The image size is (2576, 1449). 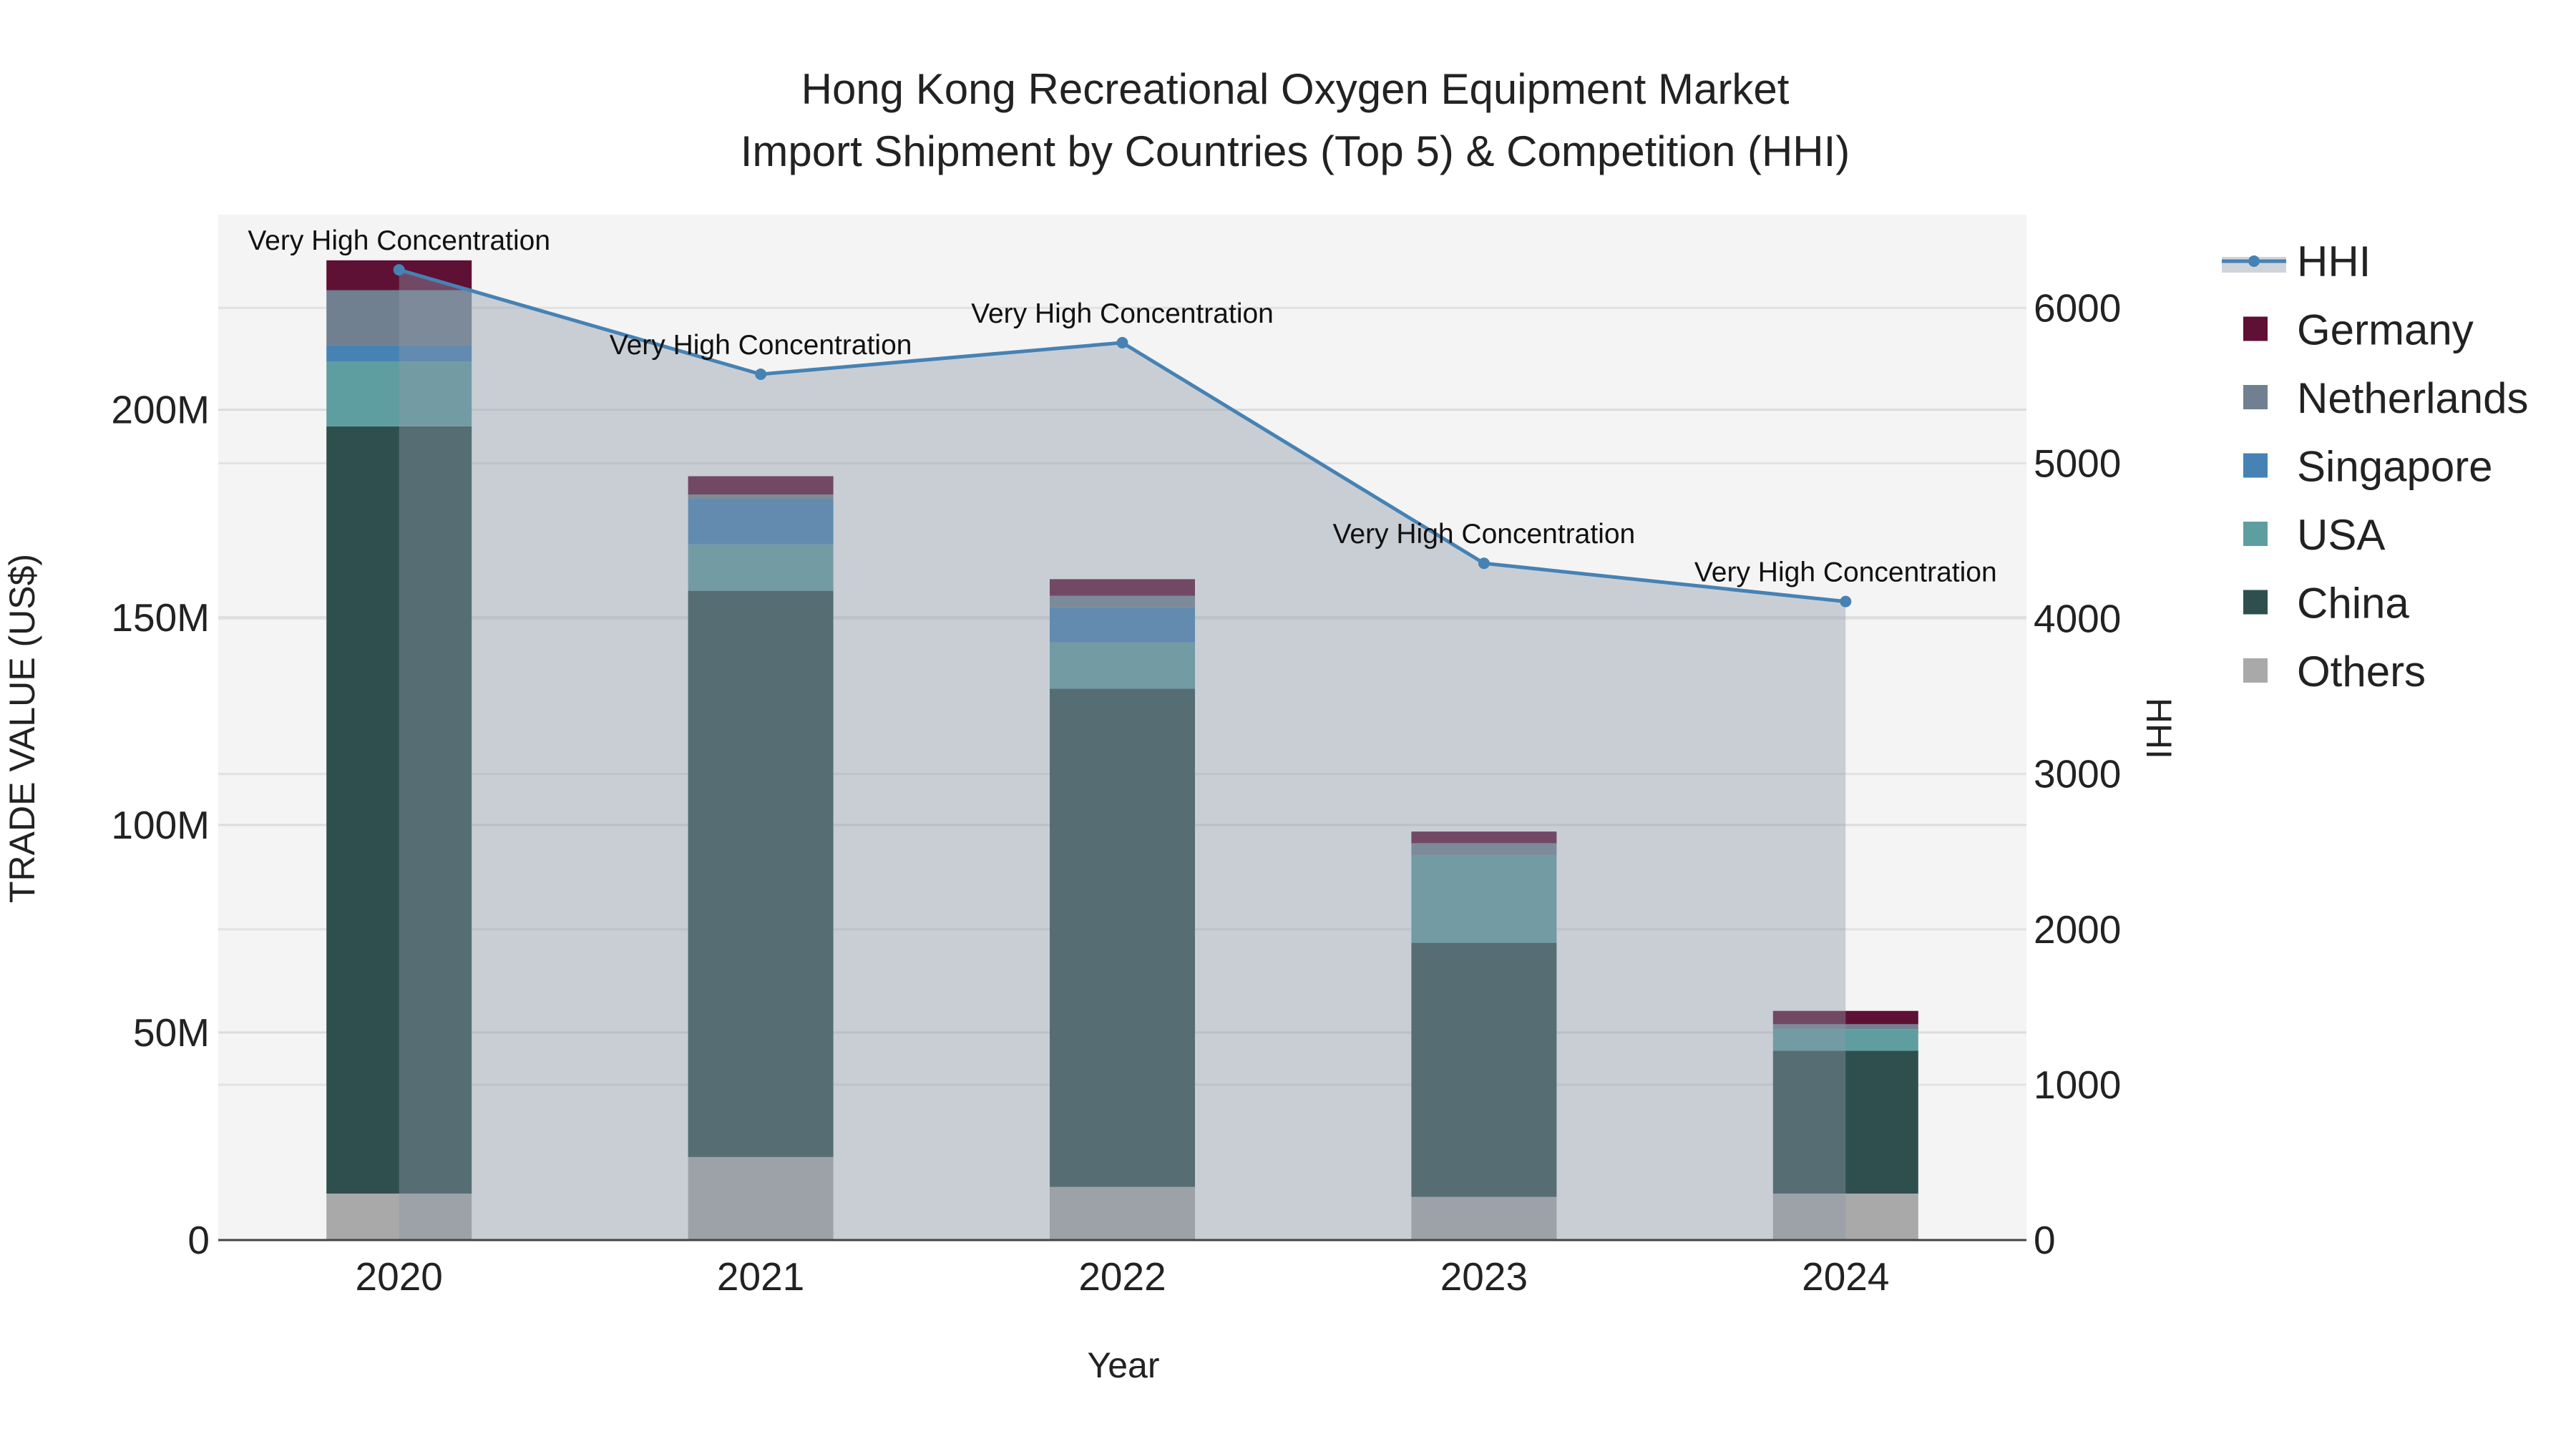 I want to click on bar-germany-2021, so click(x=761, y=485).